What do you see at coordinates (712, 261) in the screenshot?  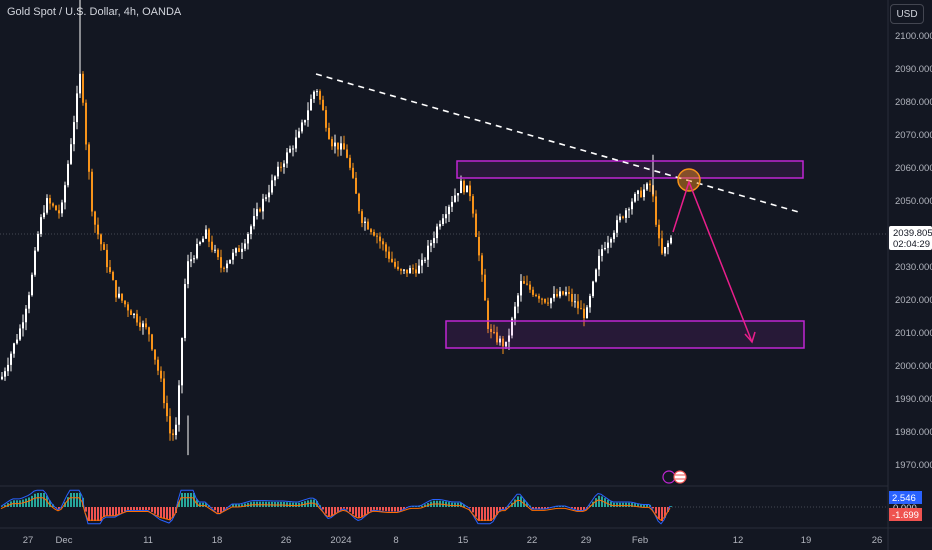 I see `projection-arrow` at bounding box center [712, 261].